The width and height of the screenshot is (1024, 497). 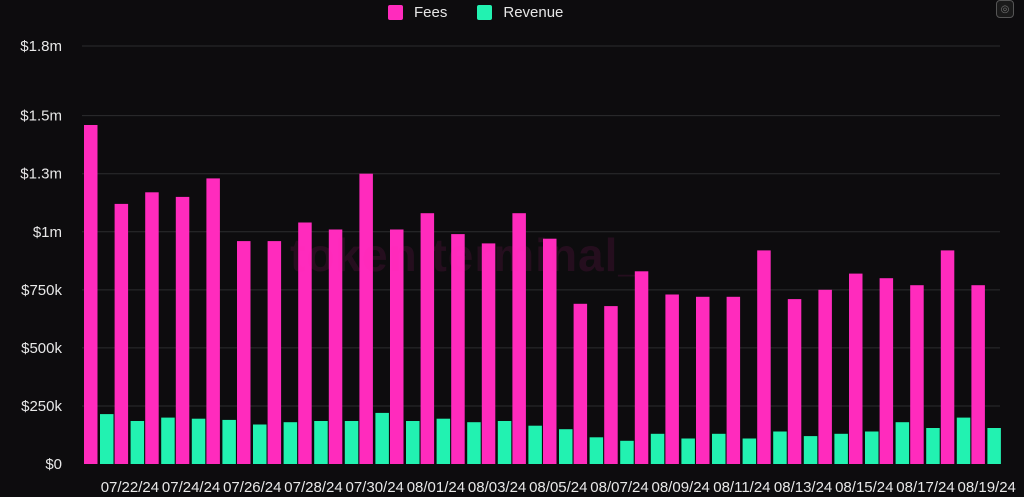 I want to click on x-tick-label: 08/05/24, so click(x=558, y=487).